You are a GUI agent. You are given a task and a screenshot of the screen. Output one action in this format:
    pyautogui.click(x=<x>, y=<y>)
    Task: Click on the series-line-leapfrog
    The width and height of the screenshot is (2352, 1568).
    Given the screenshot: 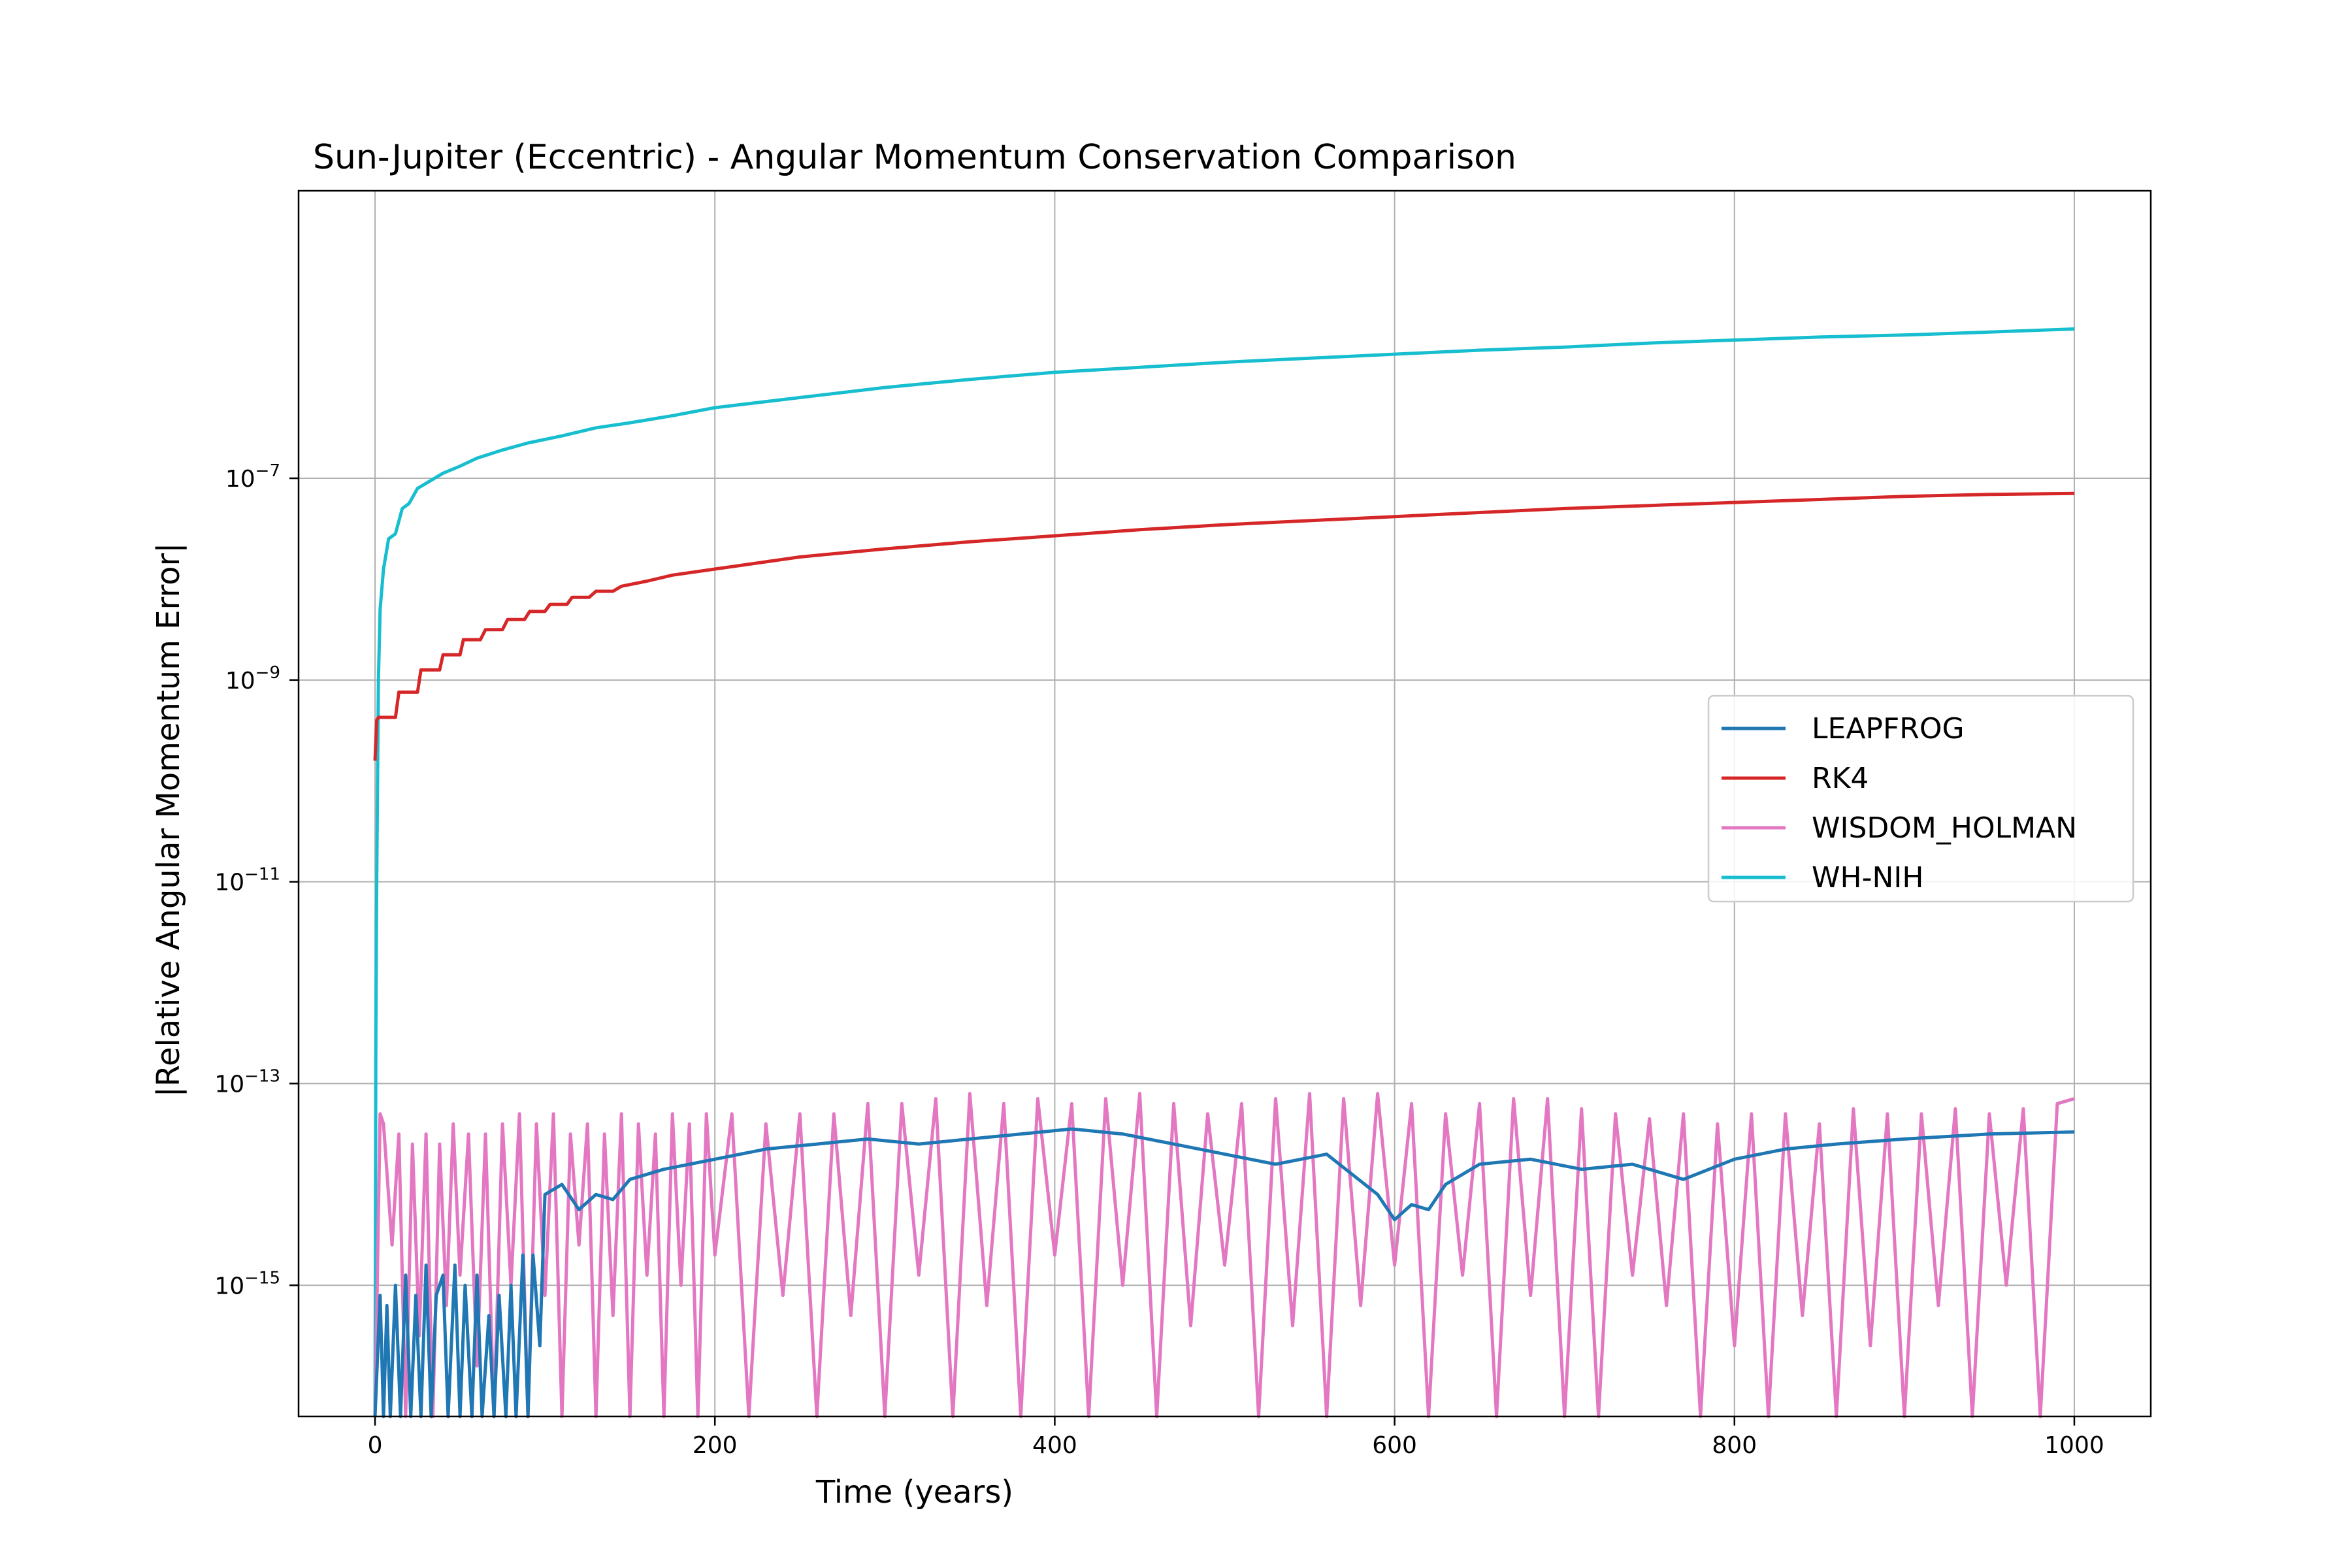 What is the action you would take?
    pyautogui.click(x=1224, y=1272)
    